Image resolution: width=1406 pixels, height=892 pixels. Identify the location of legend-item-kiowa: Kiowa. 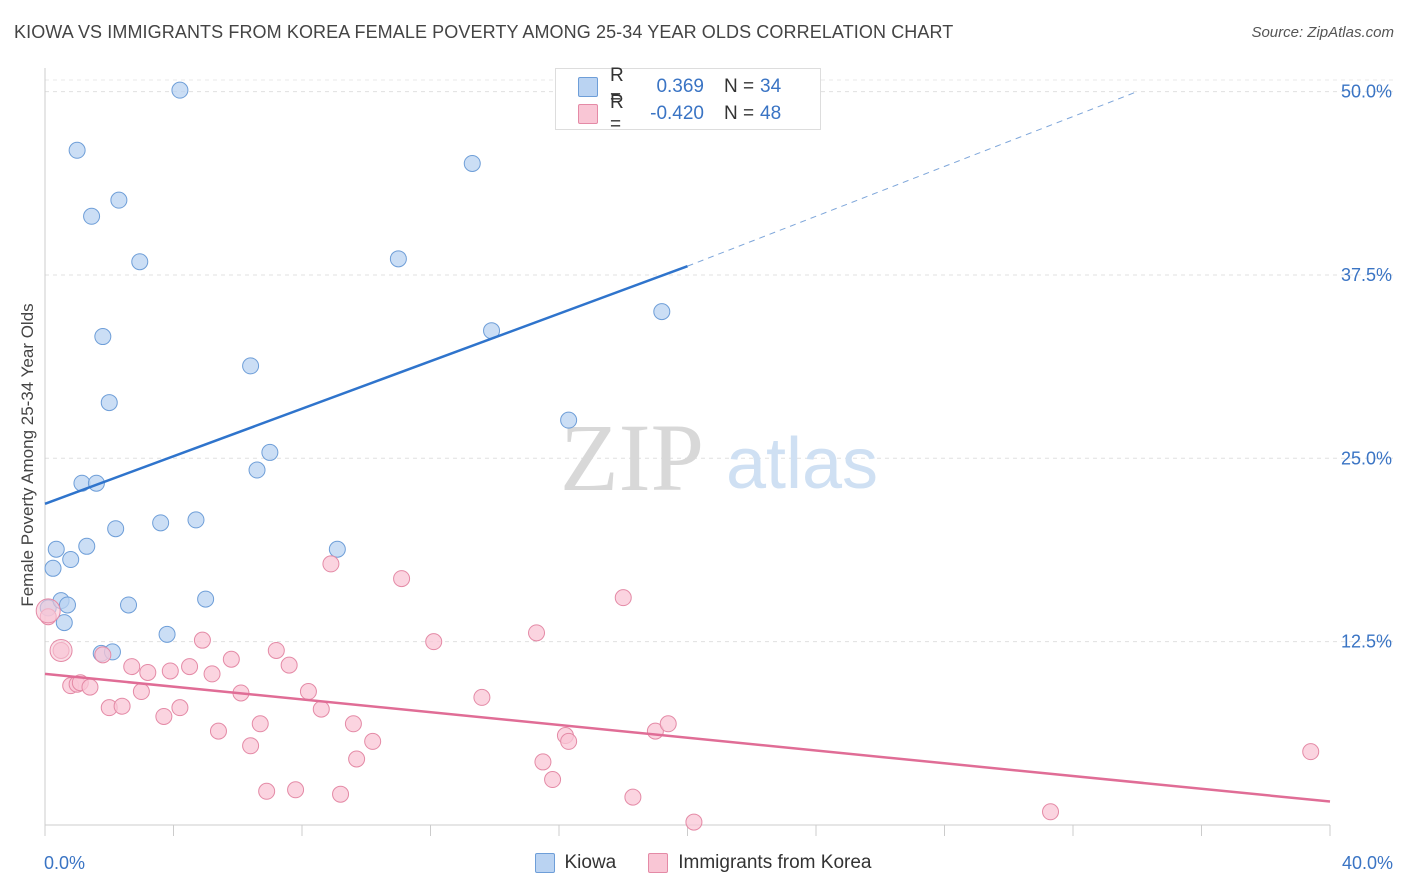
(575, 863).